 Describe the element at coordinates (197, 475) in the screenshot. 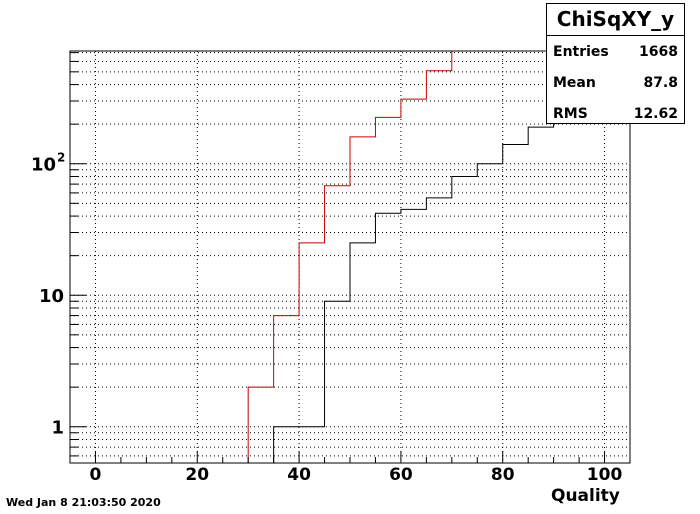

I see `x-tick-label: 20` at that location.